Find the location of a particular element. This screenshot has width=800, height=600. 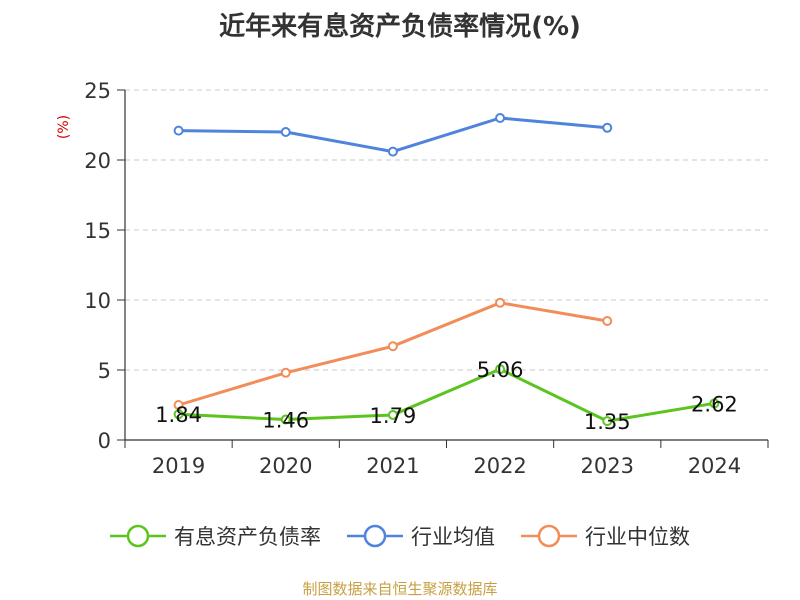

data-label: 2.62 is located at coordinates (714, 404).